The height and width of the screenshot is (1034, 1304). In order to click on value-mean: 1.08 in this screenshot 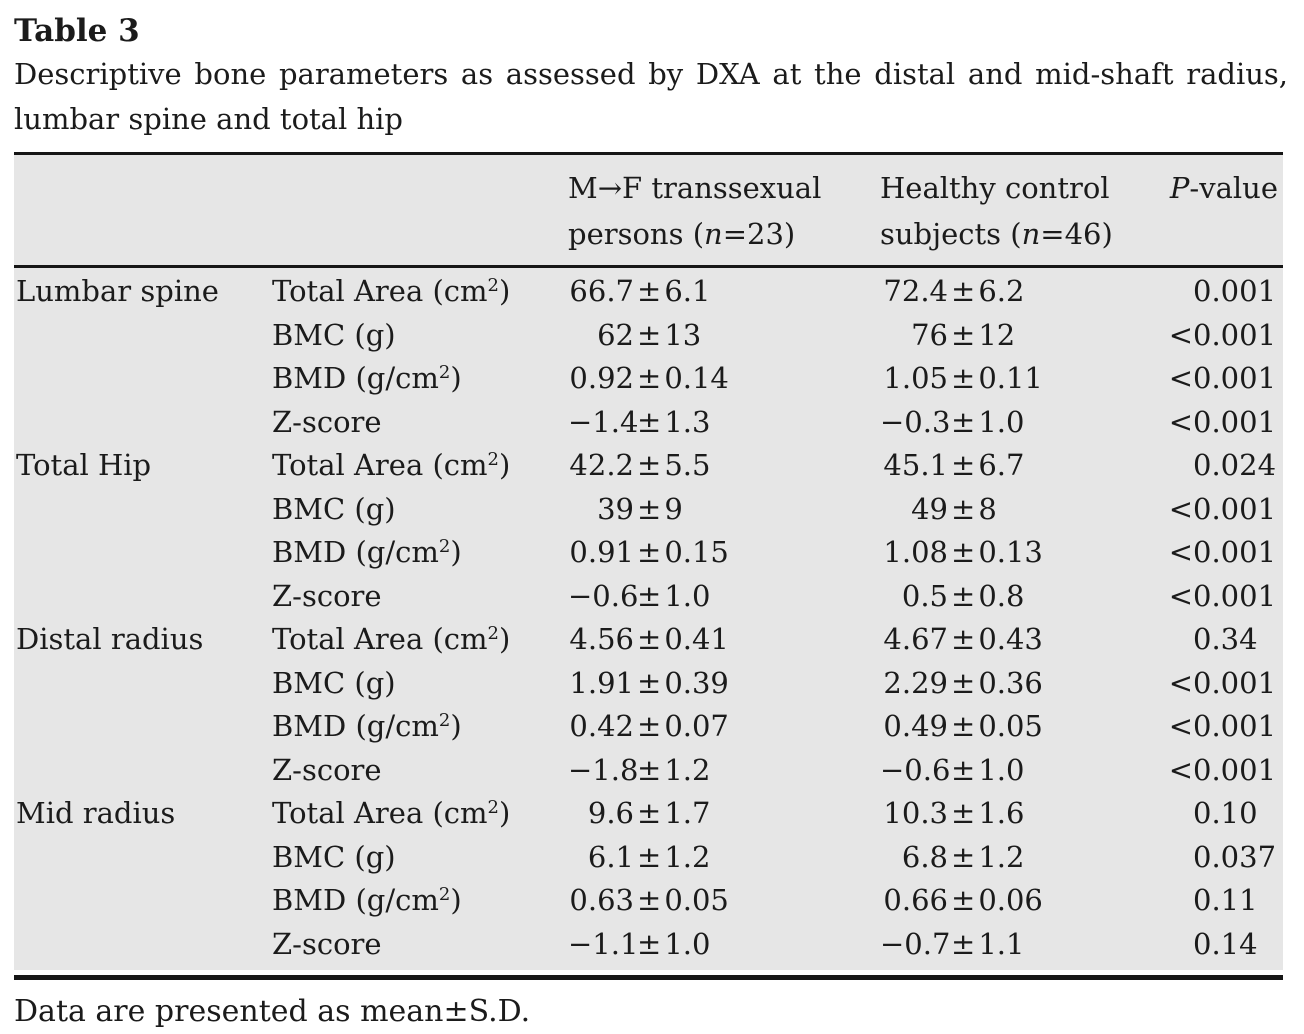, I will do `click(915, 552)`.